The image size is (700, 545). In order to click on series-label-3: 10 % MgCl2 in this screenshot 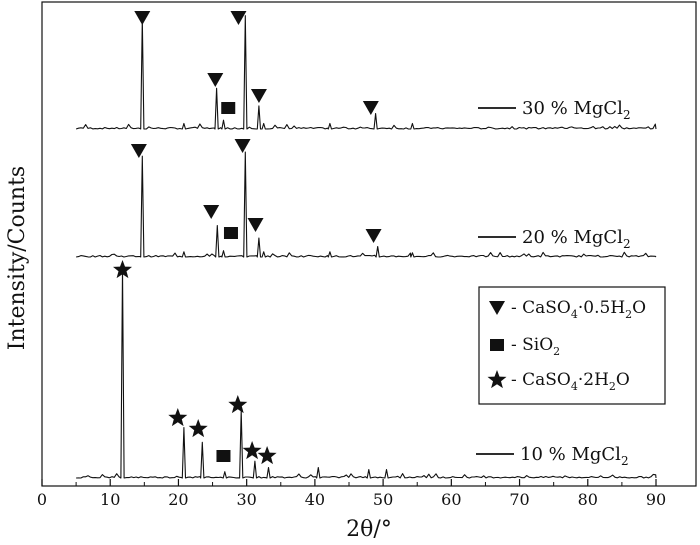, I will do `click(552, 456)`.